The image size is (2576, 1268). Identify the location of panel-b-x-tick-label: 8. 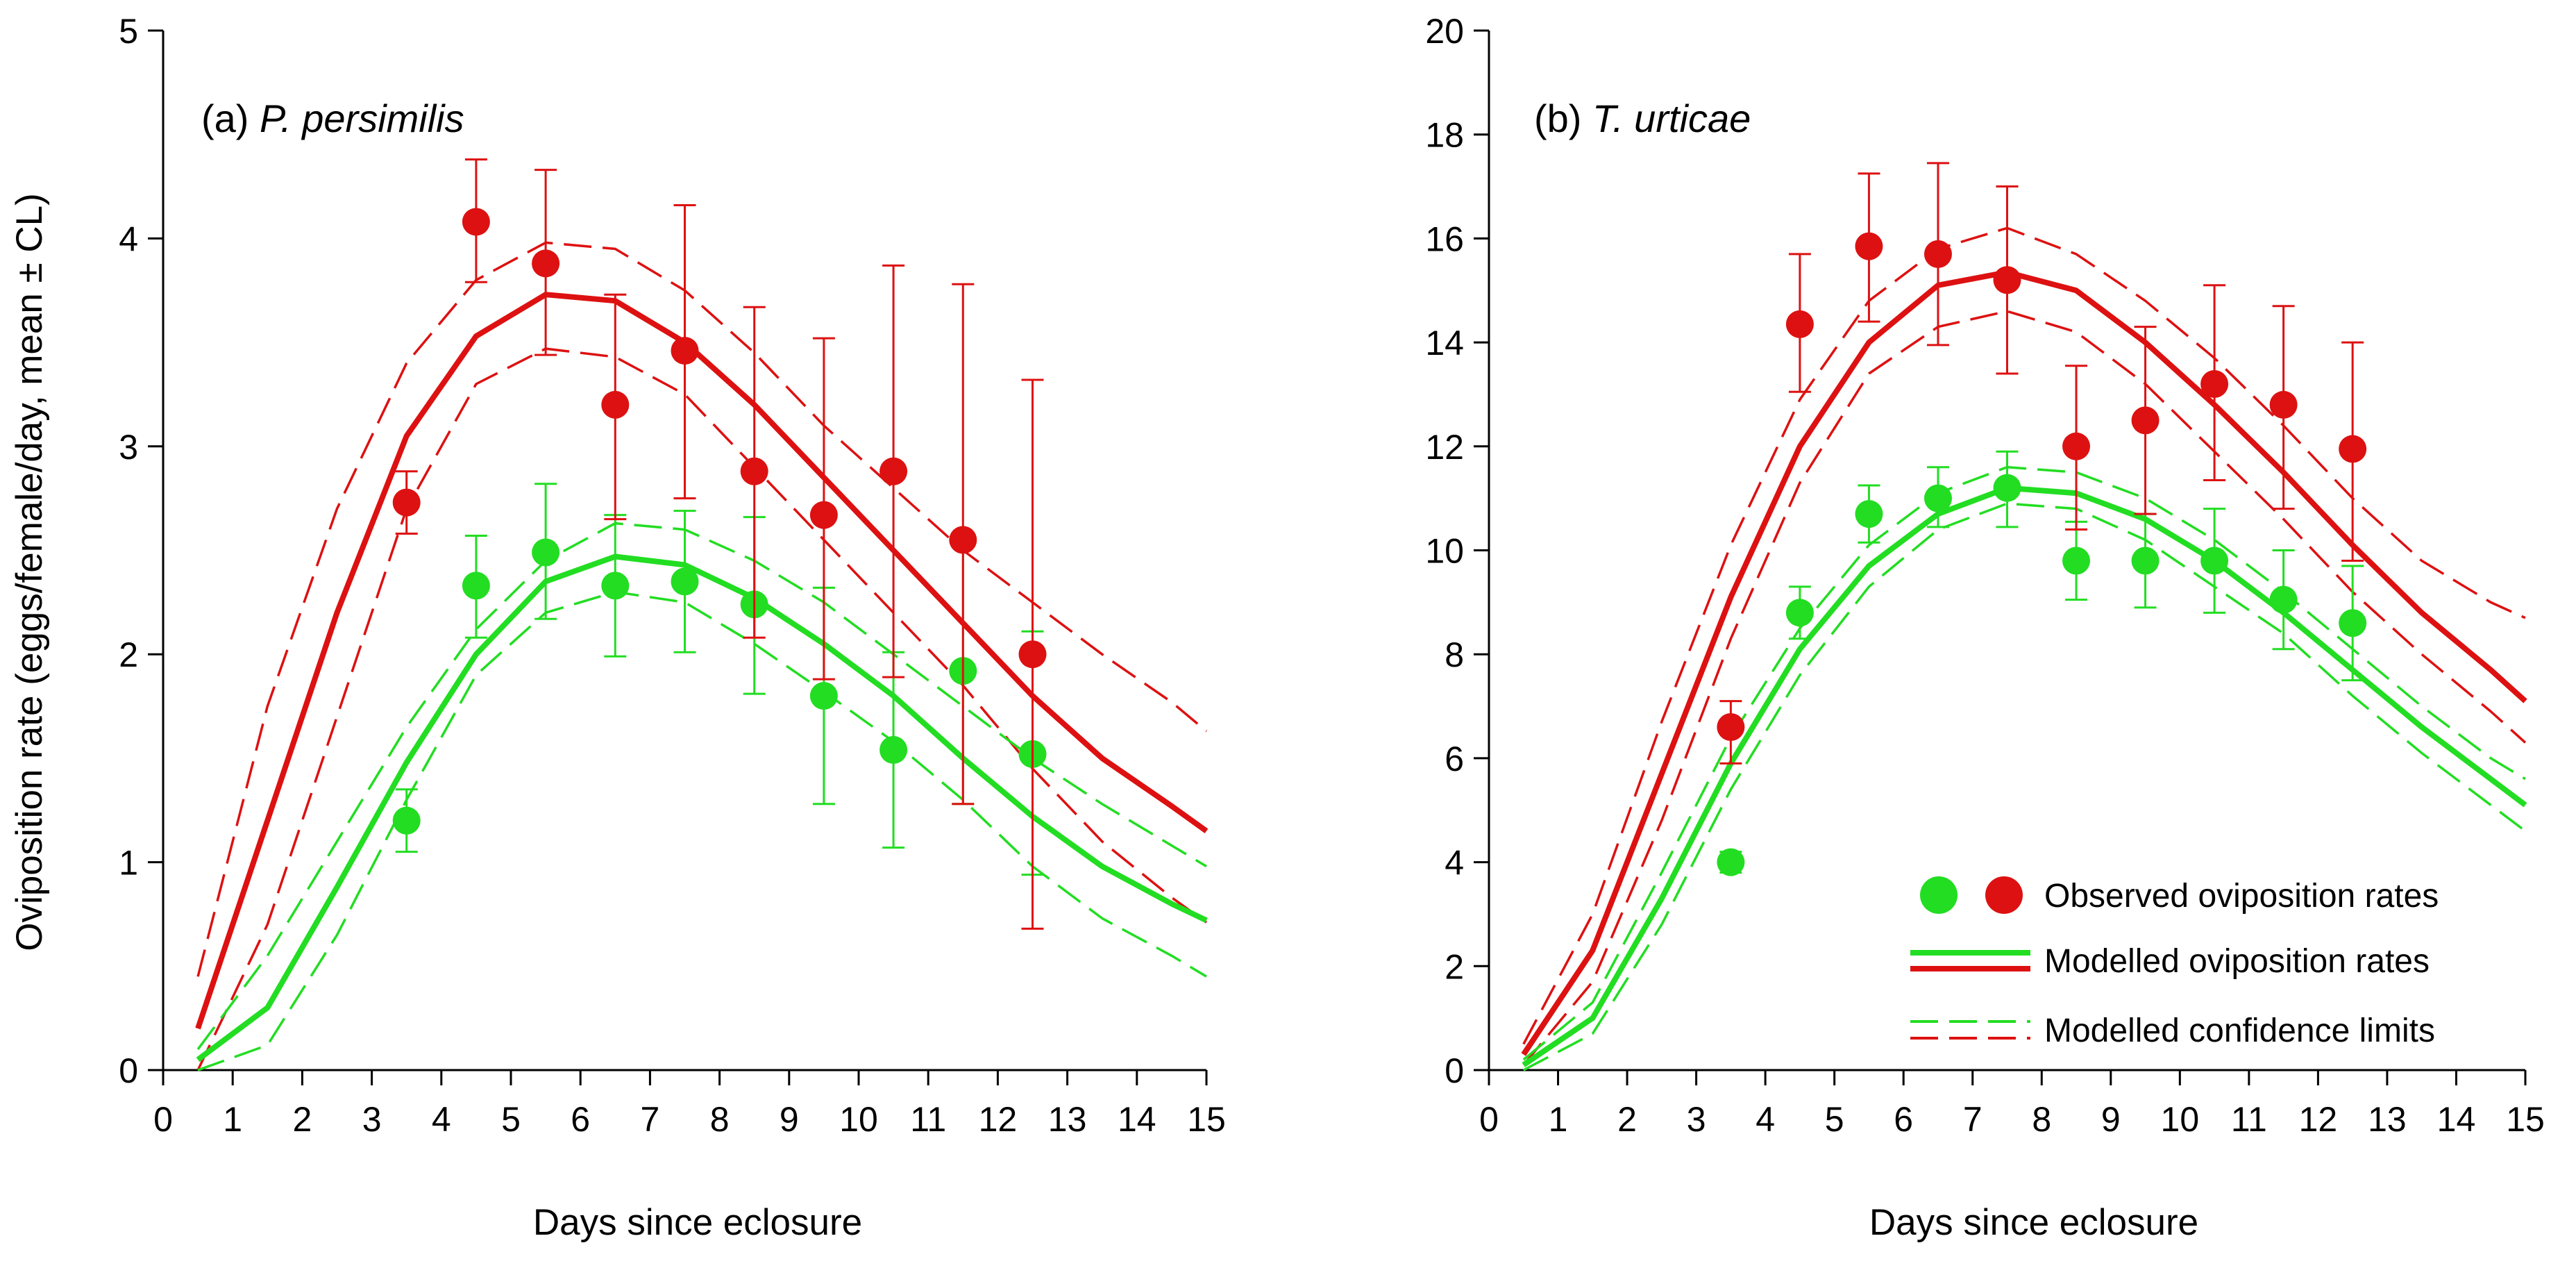
(2041, 1119).